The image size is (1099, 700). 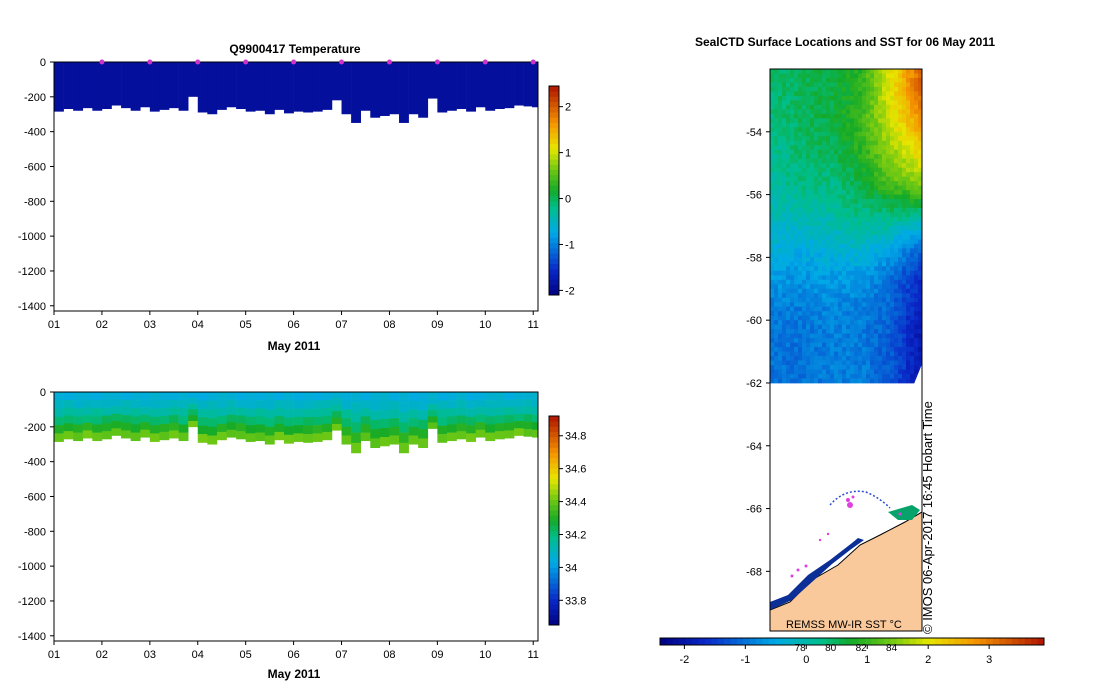 What do you see at coordinates (246, 655) in the screenshot?
I see `x-tick-label: 05` at bounding box center [246, 655].